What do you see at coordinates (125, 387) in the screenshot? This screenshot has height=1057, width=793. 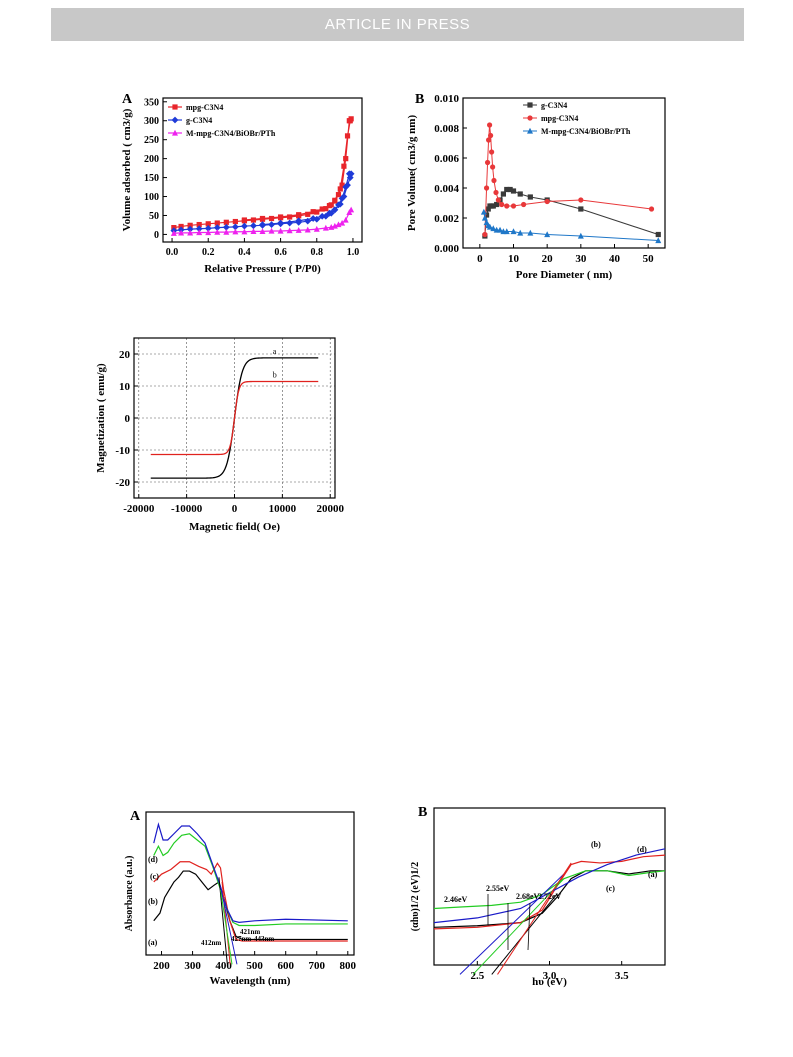 I see `y-tick-label: 10` at bounding box center [125, 387].